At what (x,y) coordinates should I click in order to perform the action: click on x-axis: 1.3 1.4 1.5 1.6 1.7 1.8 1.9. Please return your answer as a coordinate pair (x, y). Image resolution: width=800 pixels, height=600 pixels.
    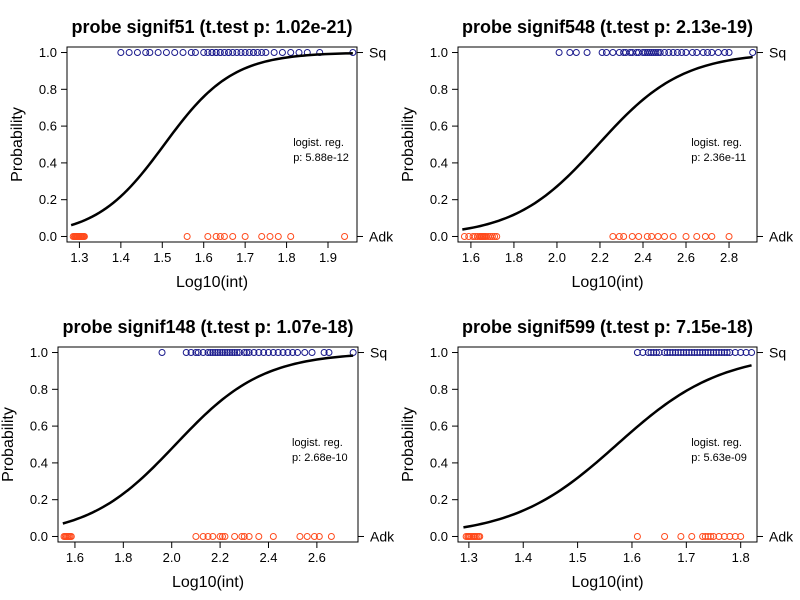
    Looking at the image, I should click on (203, 253).